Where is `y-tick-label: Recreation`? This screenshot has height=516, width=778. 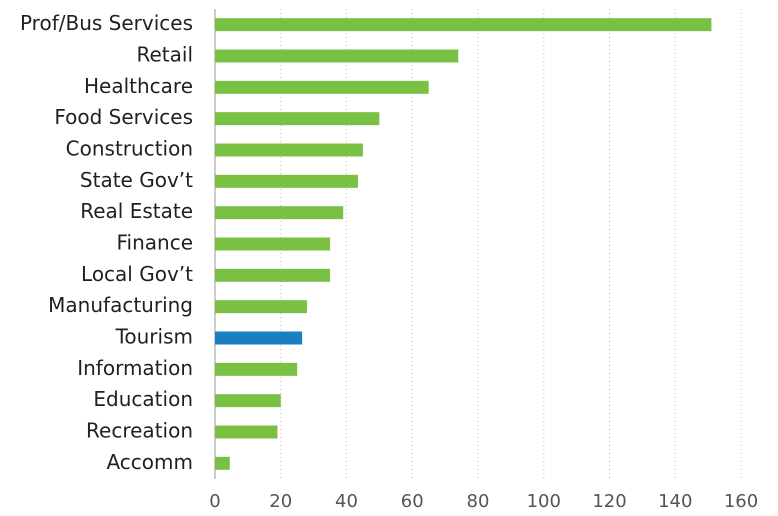
y-tick-label: Recreation is located at coordinates (139, 431).